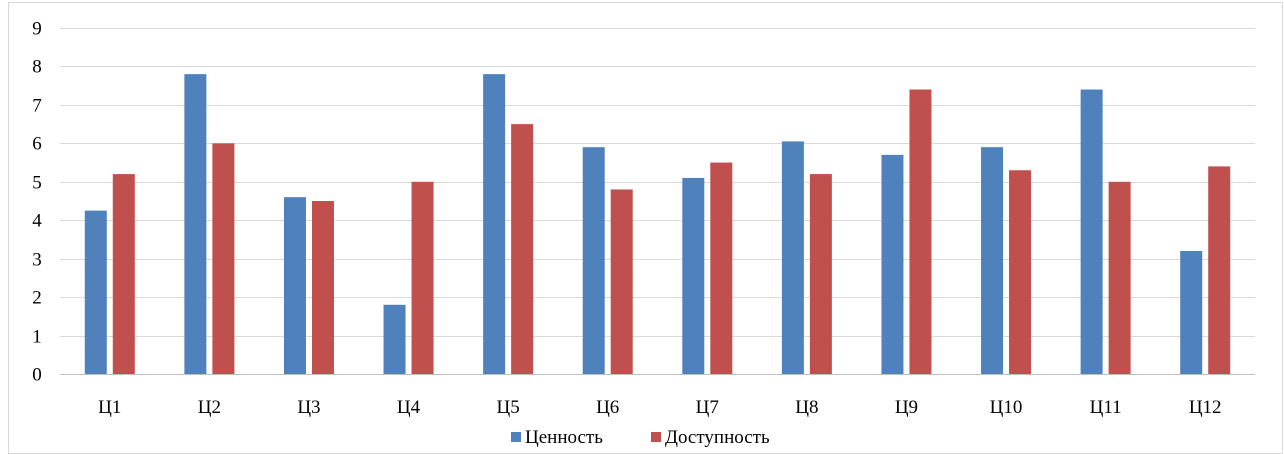  I want to click on y-tick-label: 5, so click(37, 183).